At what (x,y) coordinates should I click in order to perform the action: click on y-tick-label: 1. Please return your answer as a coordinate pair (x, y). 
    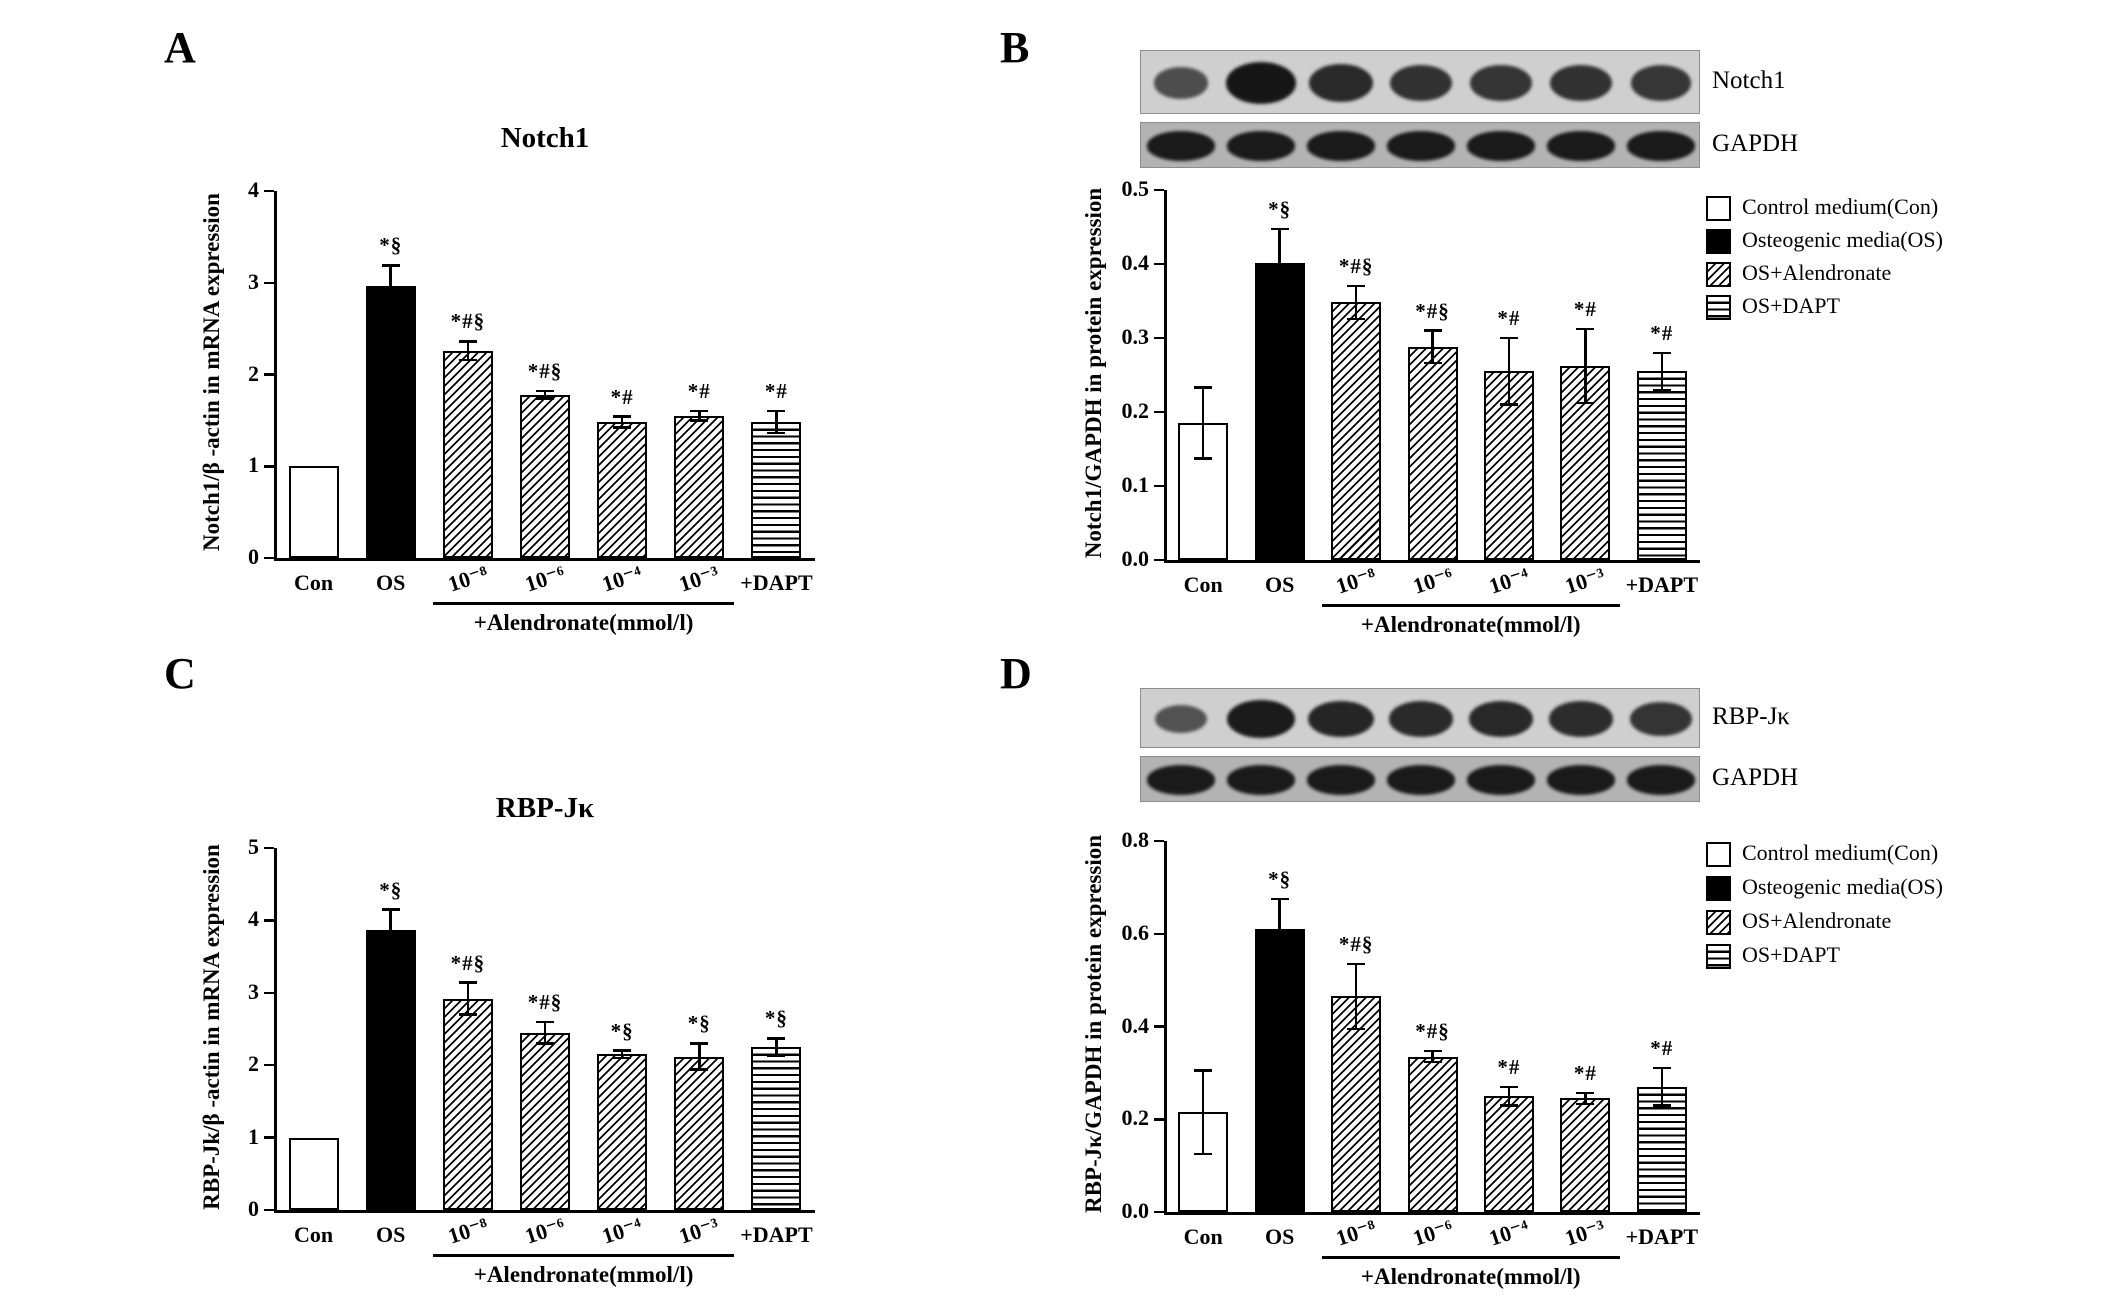
    Looking at the image, I should click on (253, 1136).